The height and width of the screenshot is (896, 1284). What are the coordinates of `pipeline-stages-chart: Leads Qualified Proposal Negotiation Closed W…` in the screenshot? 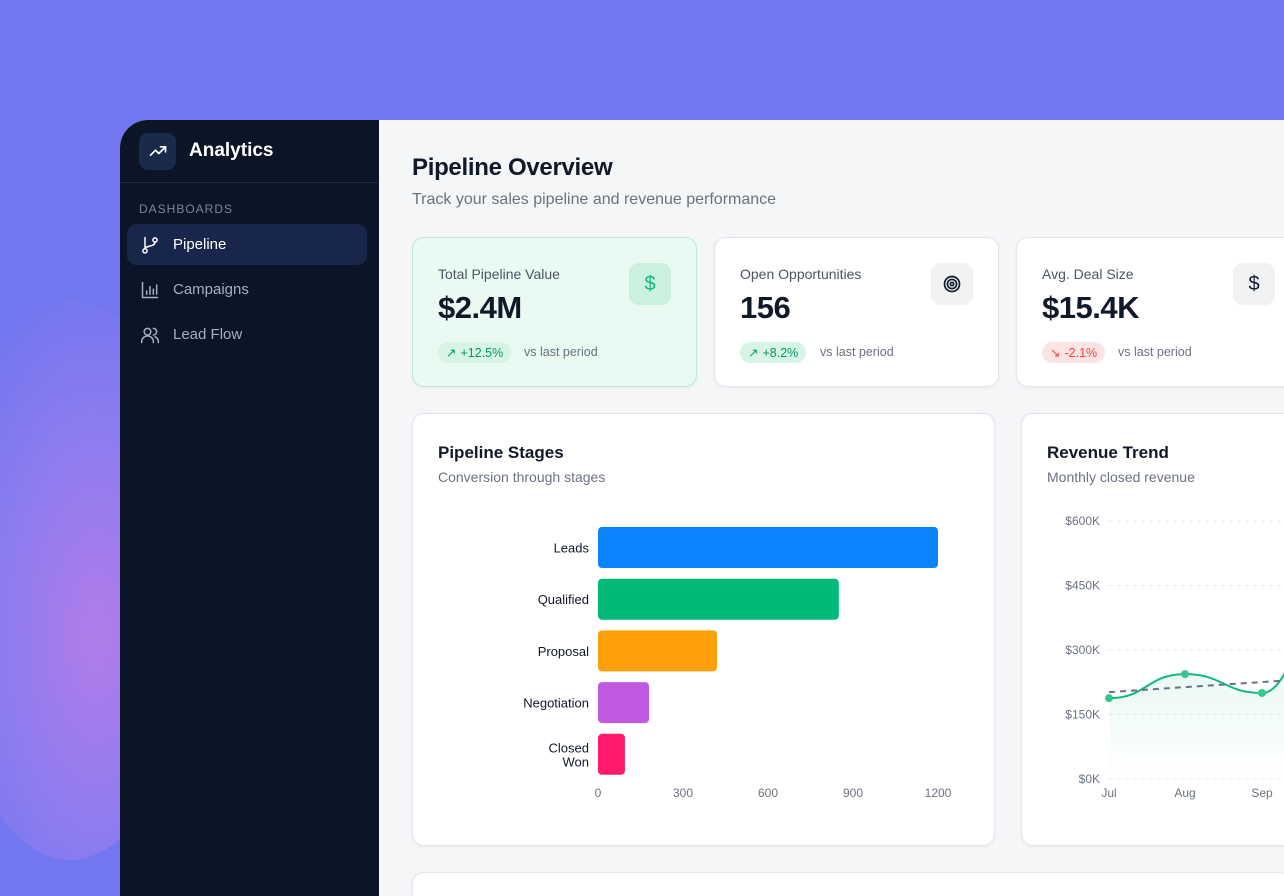 It's located at (737, 663).